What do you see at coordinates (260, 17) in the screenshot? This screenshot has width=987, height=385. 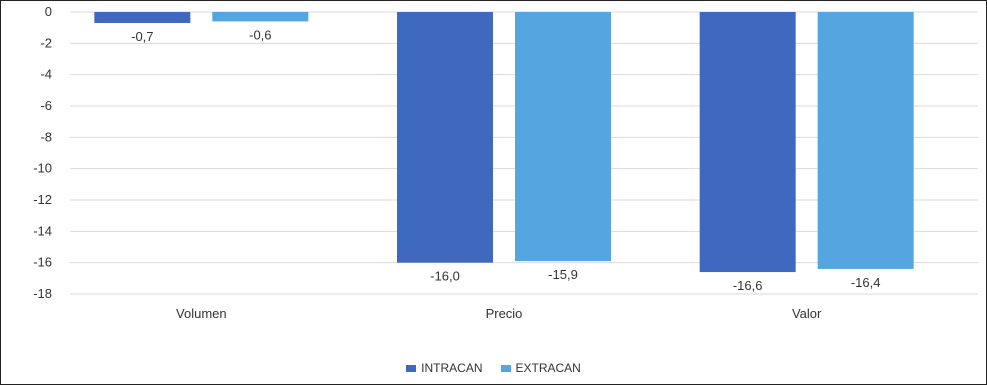 I see `bar-extracan-volumen` at bounding box center [260, 17].